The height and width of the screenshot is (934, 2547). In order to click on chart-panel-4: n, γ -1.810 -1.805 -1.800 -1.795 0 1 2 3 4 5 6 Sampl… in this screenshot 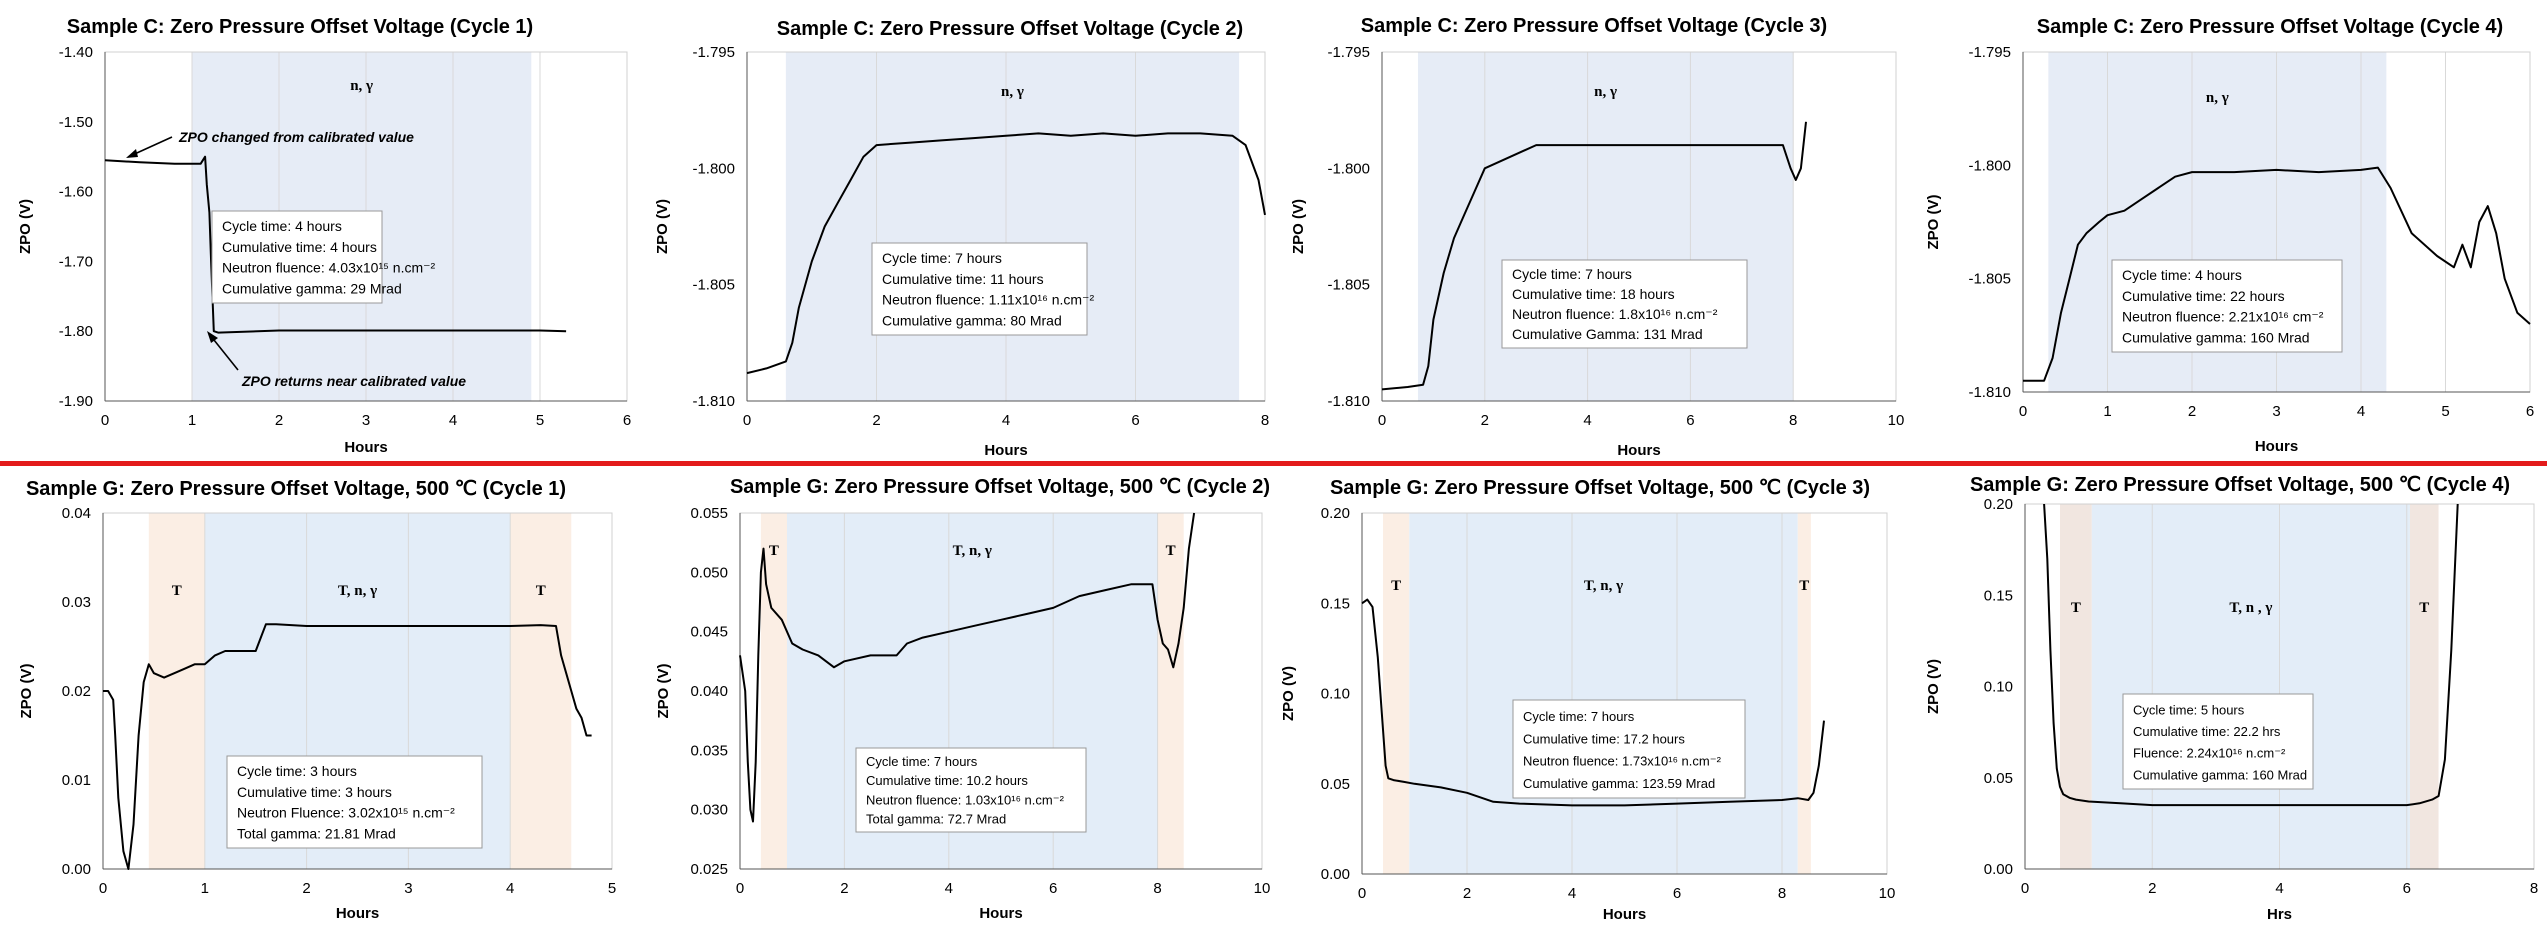, I will do `click(2229, 235)`.